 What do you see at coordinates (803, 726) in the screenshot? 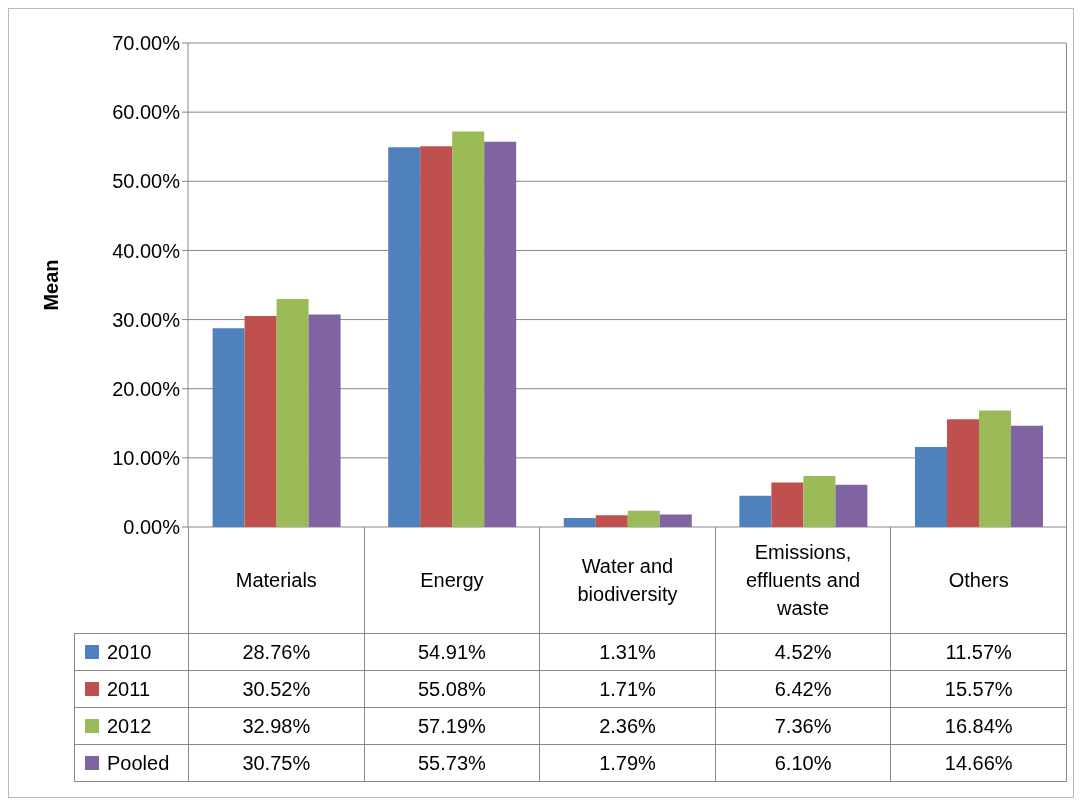
I see `data-label: 7.36%` at bounding box center [803, 726].